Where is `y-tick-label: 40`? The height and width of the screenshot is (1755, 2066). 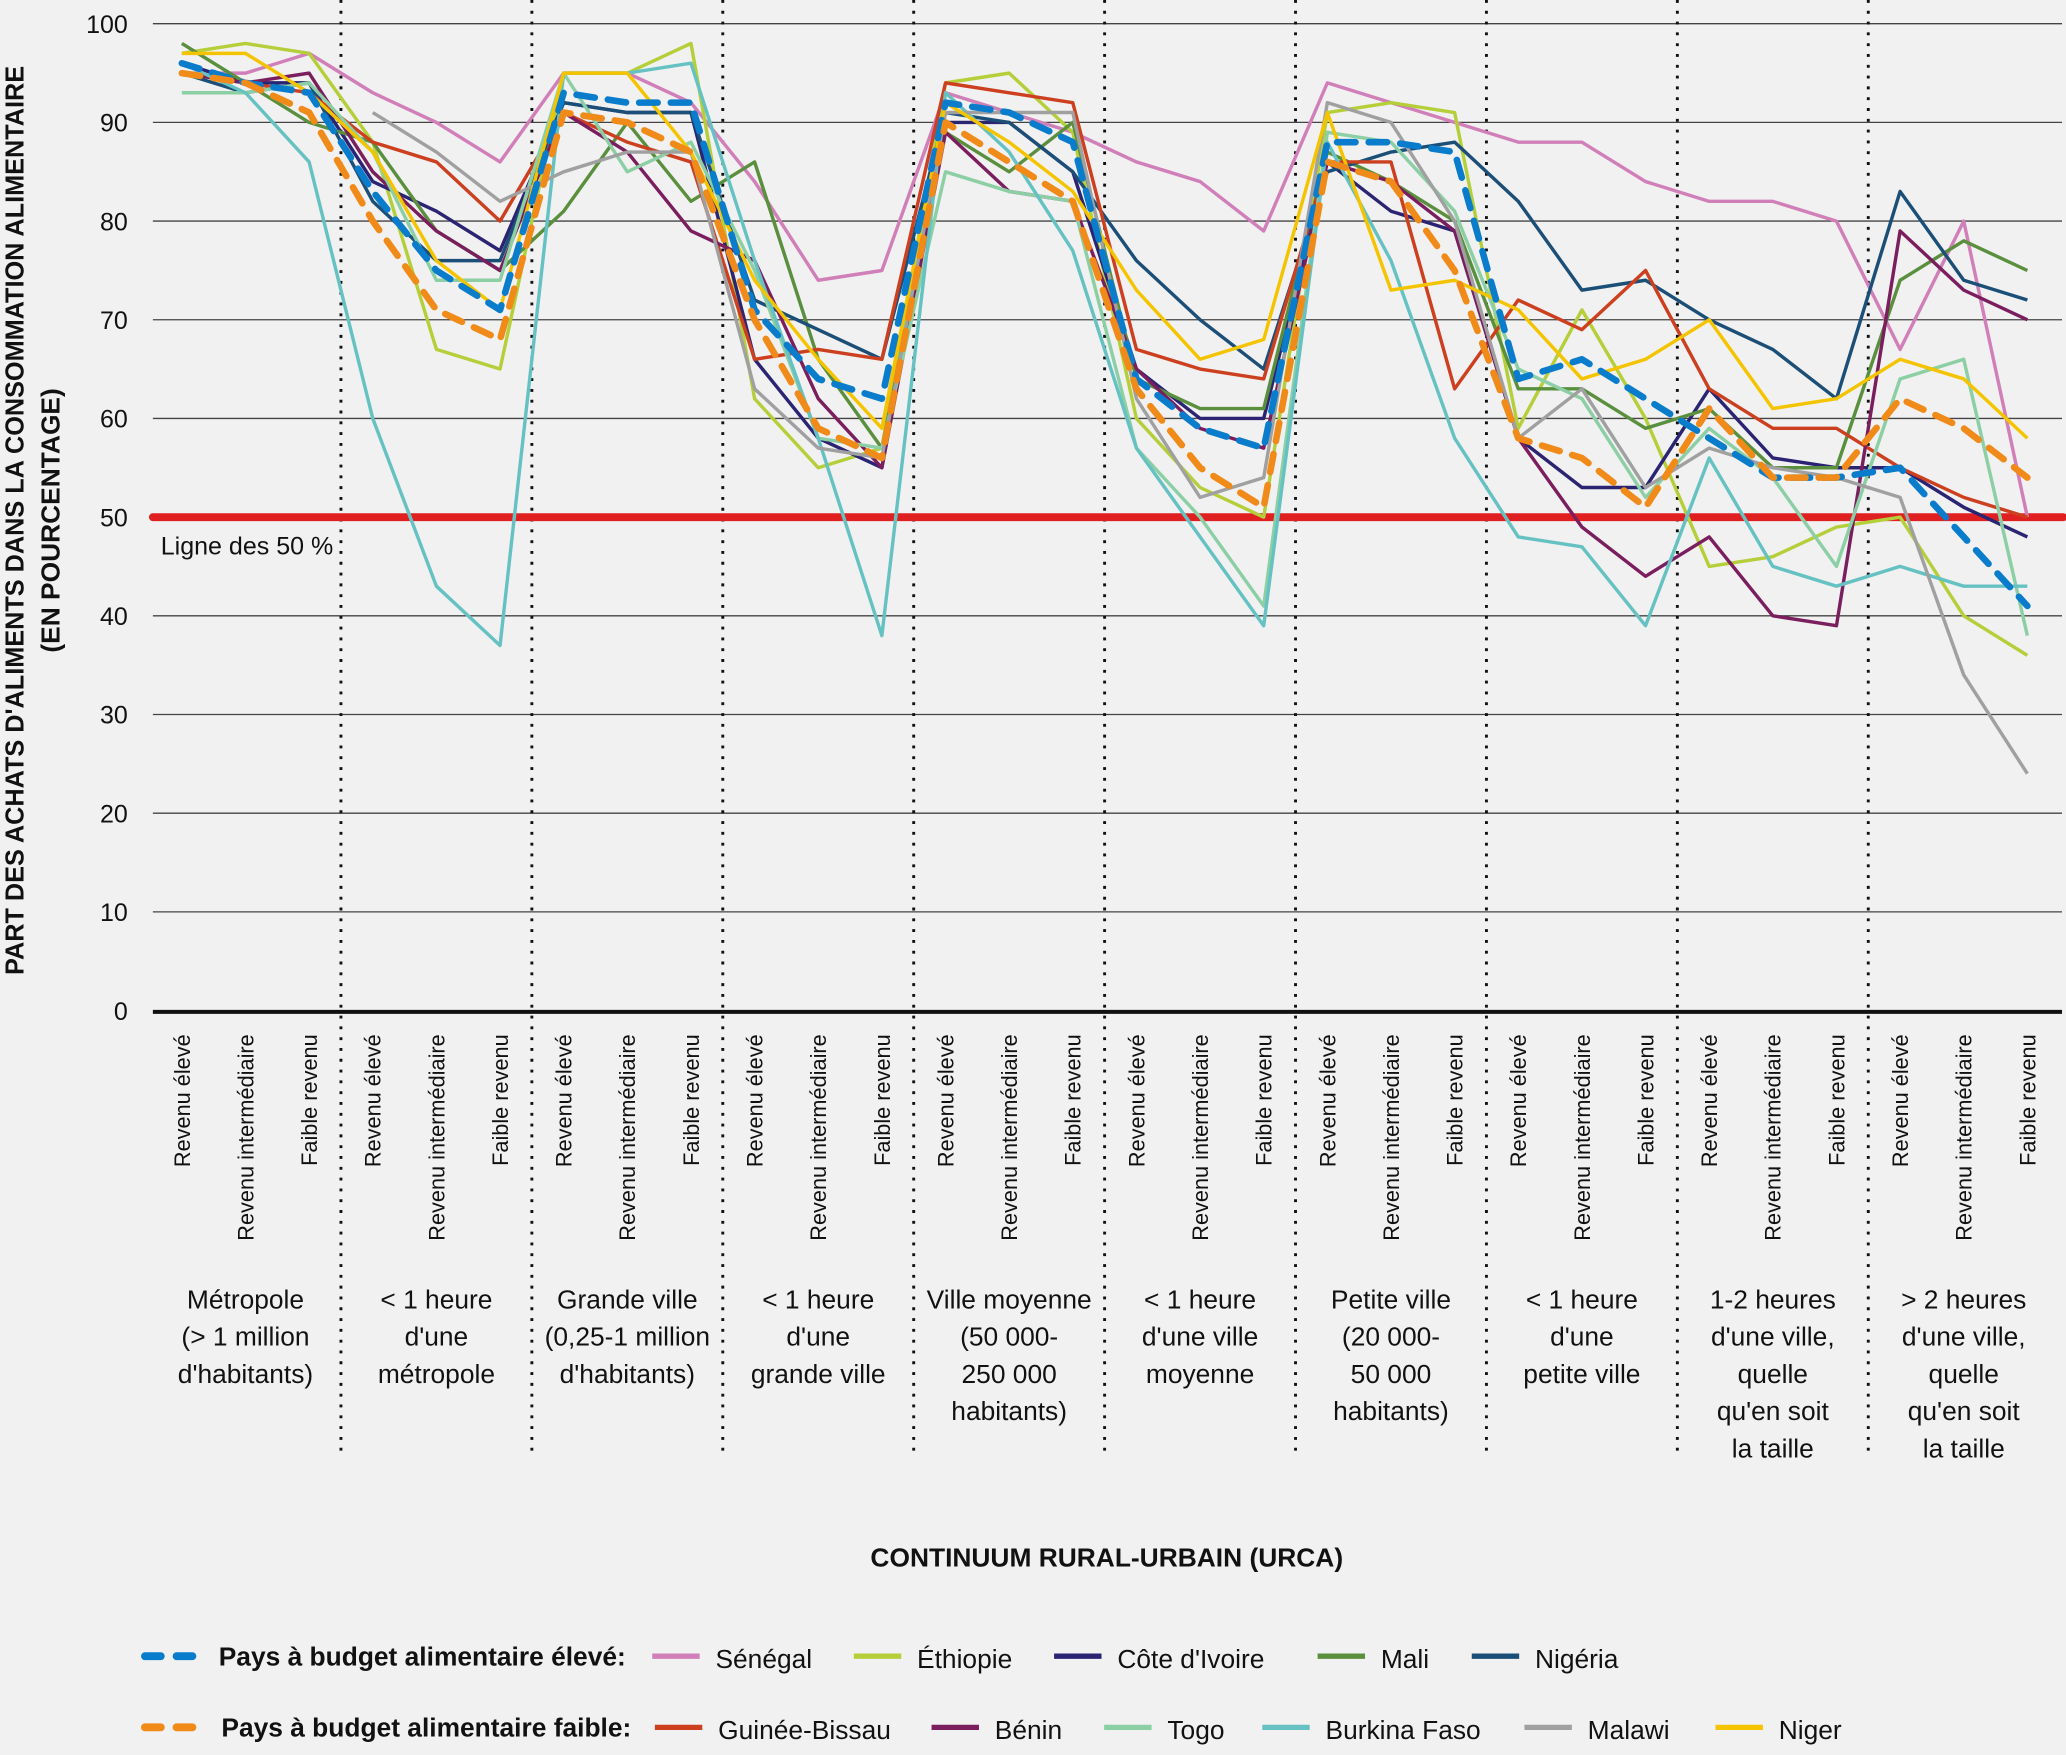 y-tick-label: 40 is located at coordinates (114, 617).